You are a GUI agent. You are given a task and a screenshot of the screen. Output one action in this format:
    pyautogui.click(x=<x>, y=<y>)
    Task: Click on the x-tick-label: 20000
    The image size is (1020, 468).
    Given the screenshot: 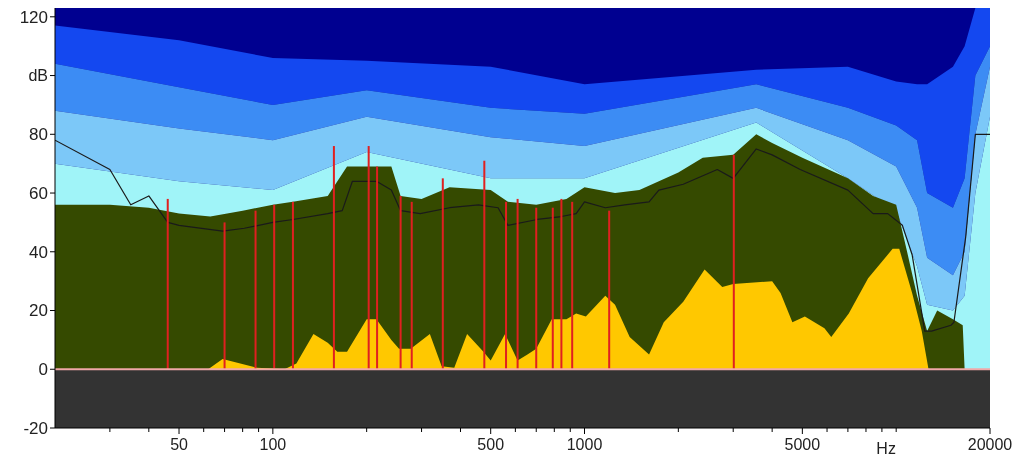 What is the action you would take?
    pyautogui.click(x=990, y=444)
    